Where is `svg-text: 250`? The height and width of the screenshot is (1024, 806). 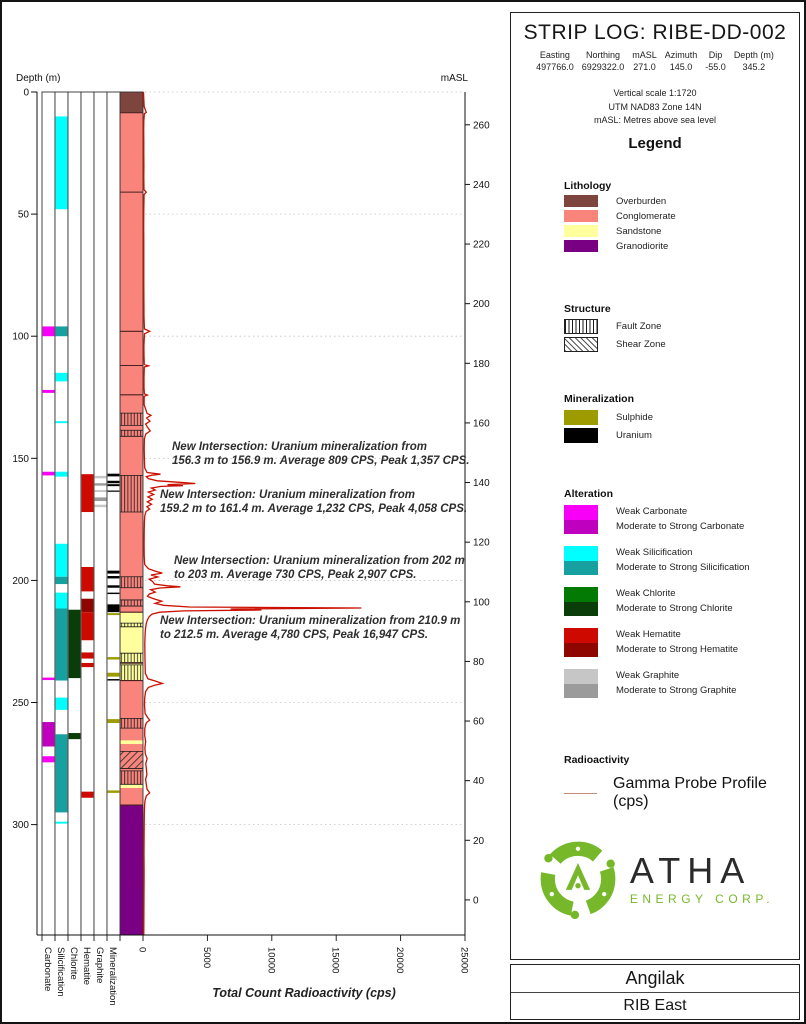
svg-text: 250 is located at coordinates (20, 703).